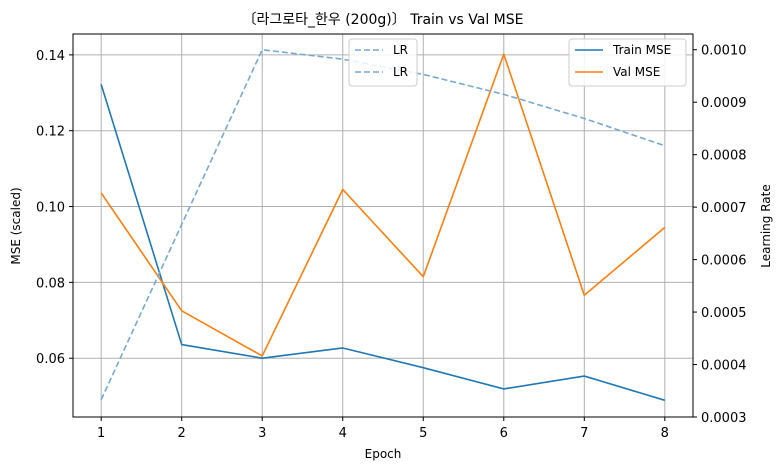 The height and width of the screenshot is (470, 784). I want to click on x-axis: 1 2 3 4 5 6 7 8, so click(383, 429).